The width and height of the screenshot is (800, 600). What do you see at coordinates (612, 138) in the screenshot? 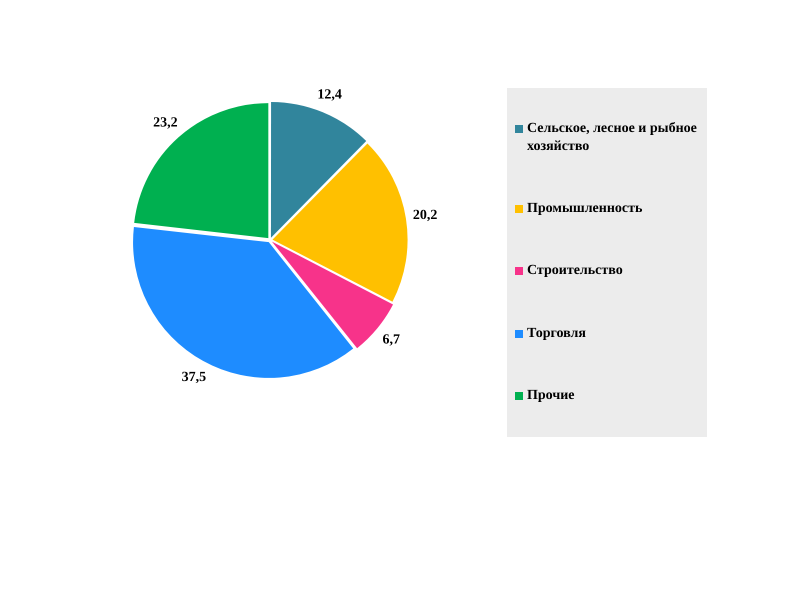
I see `legend-label: Сельское, лесное и рыбное хозяйство` at bounding box center [612, 138].